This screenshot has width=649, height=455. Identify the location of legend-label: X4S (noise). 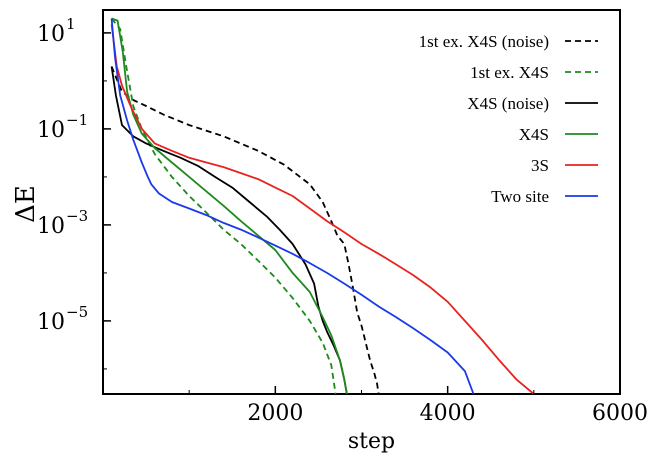
(508, 103).